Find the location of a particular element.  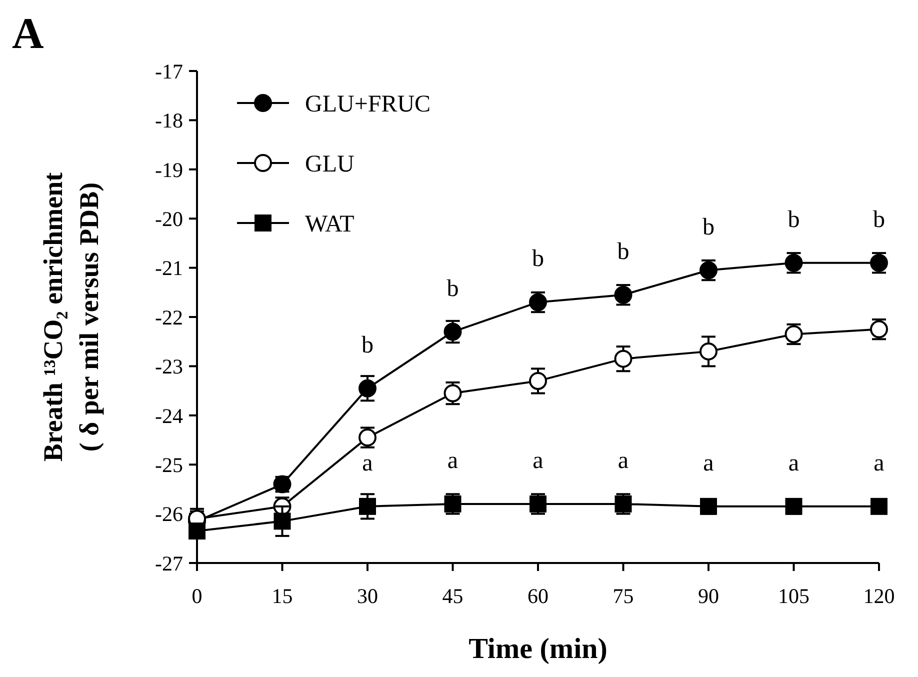

y-tick-label: -19 is located at coordinates (169, 170).